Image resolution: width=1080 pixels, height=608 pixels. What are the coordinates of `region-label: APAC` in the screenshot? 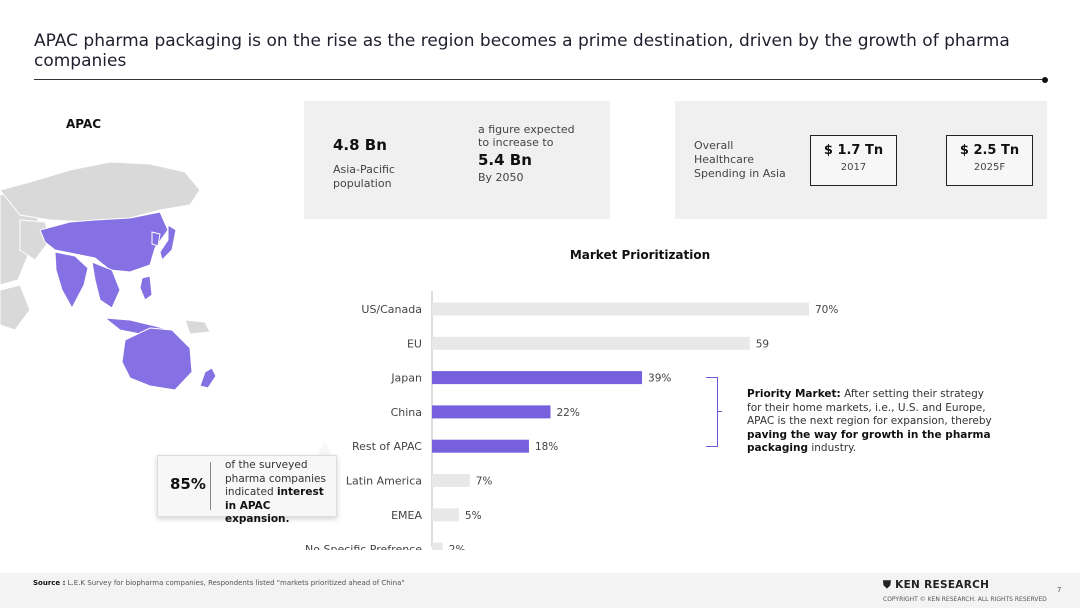 It's located at (84, 124).